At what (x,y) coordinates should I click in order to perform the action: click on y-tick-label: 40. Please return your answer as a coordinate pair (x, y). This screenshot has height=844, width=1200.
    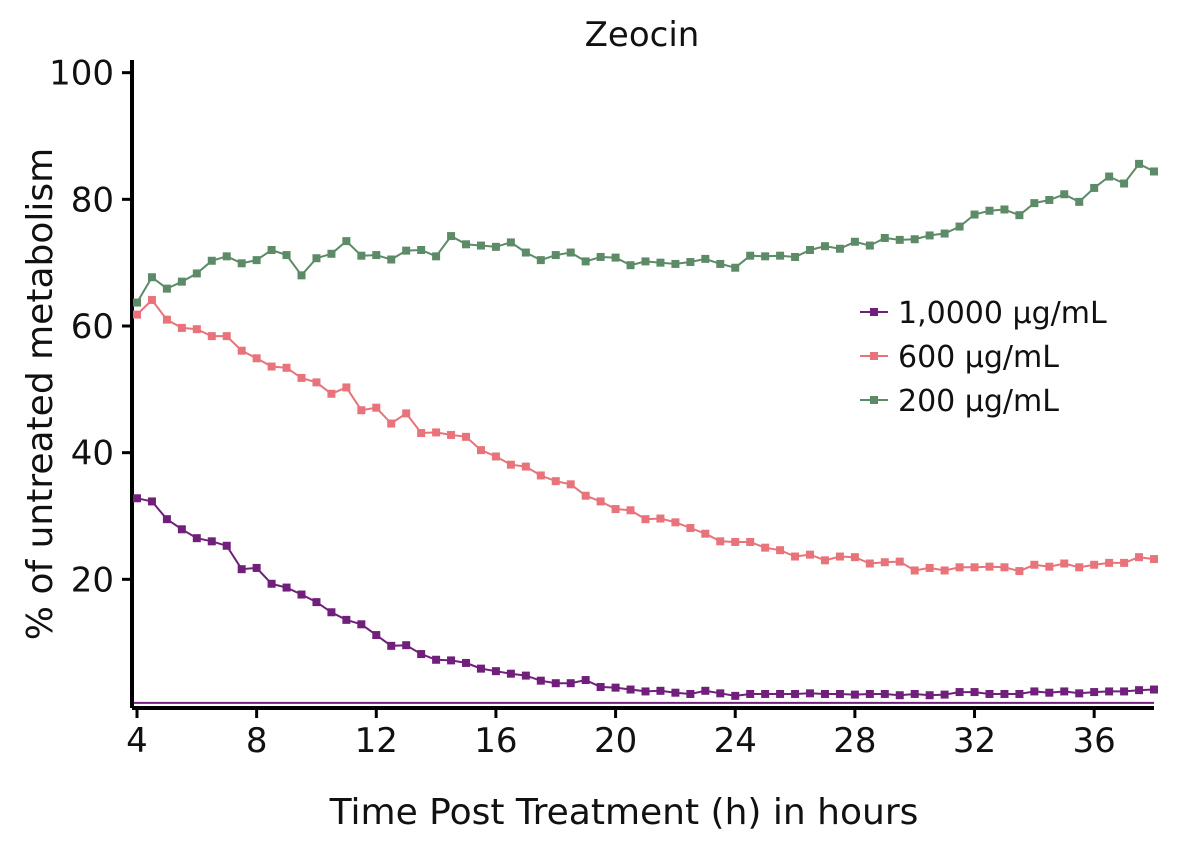
    Looking at the image, I should click on (92, 454).